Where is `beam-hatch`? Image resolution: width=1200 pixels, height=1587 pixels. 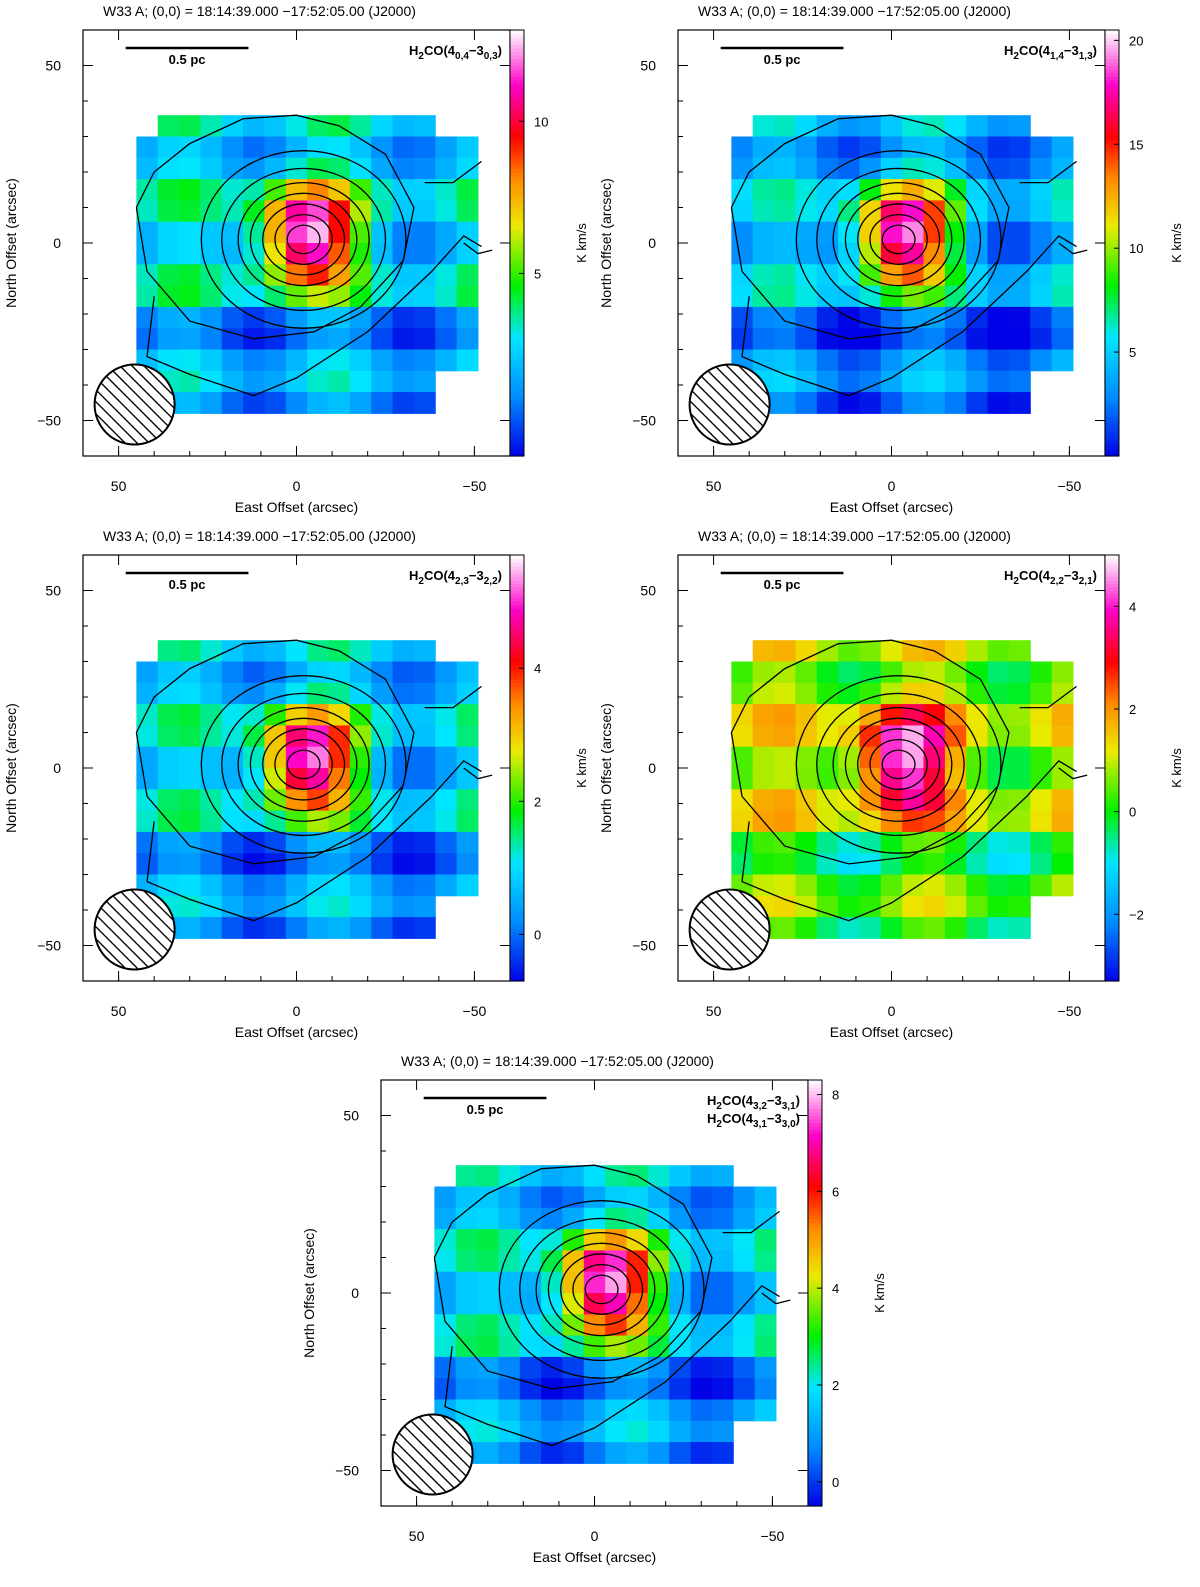 beam-hatch is located at coordinates (432, 1454).